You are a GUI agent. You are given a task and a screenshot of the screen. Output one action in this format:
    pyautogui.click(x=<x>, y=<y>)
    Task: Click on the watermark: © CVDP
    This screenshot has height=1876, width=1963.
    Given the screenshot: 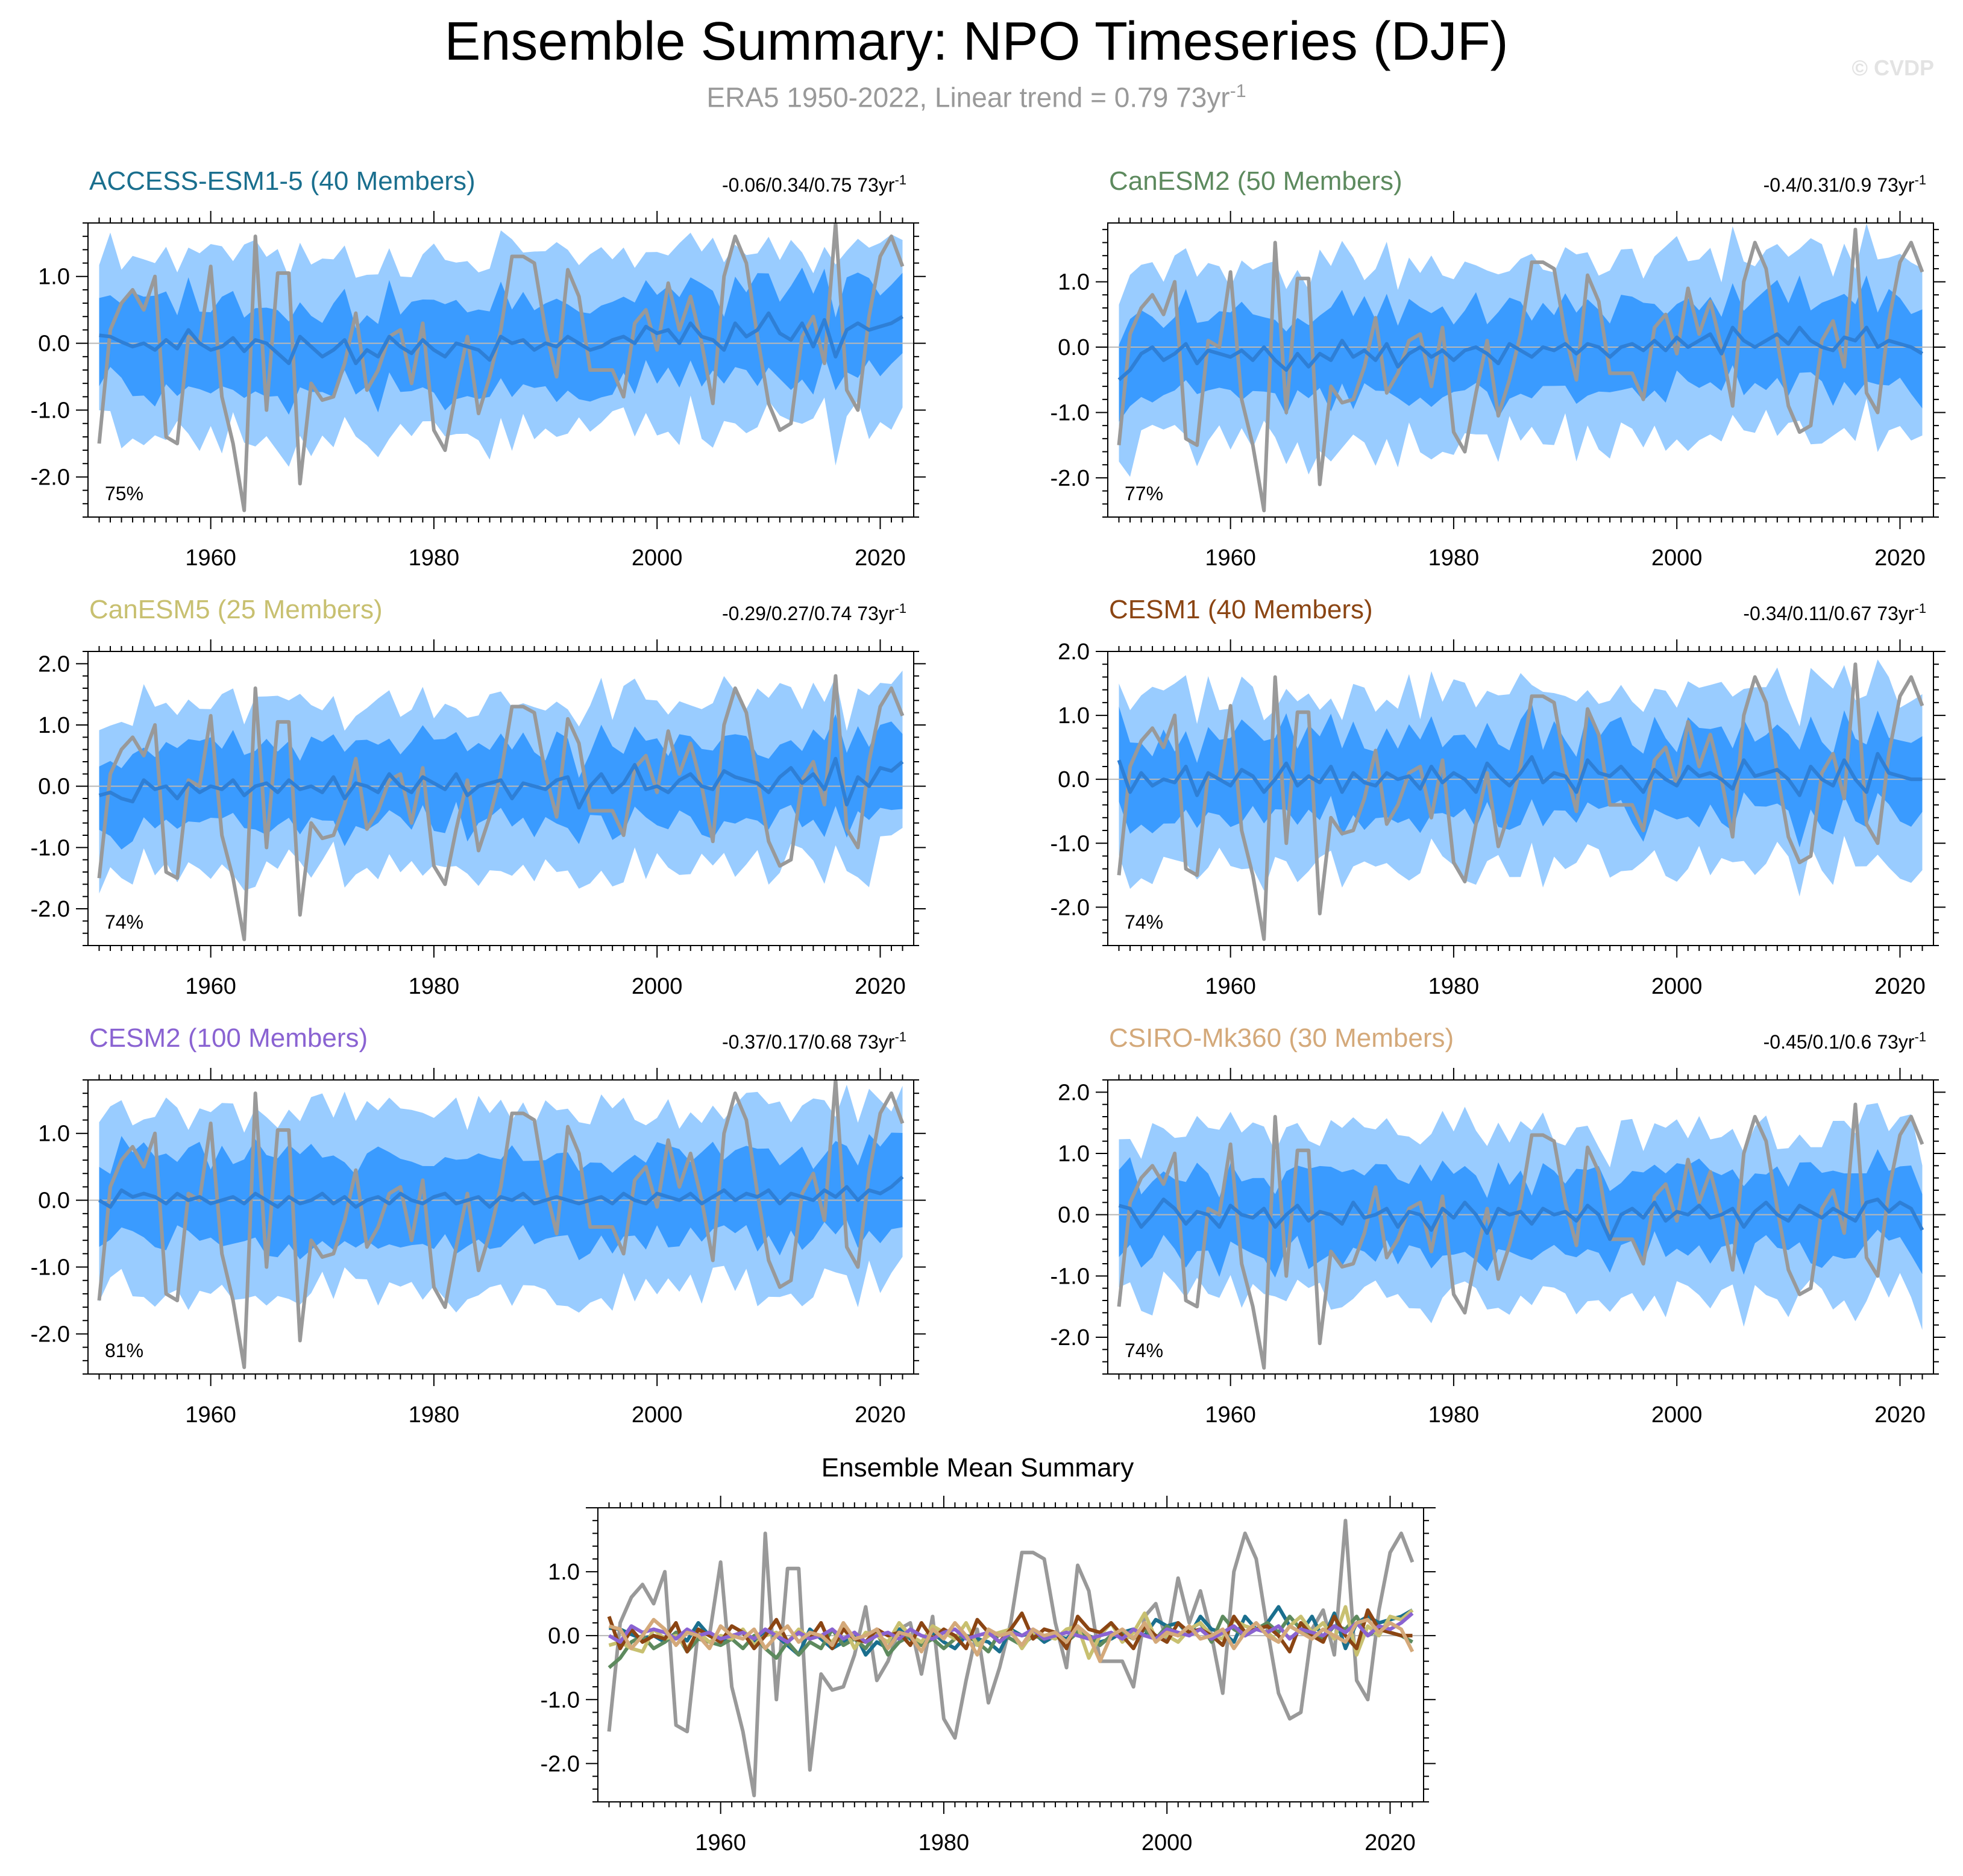 What is the action you would take?
    pyautogui.click(x=1893, y=67)
    